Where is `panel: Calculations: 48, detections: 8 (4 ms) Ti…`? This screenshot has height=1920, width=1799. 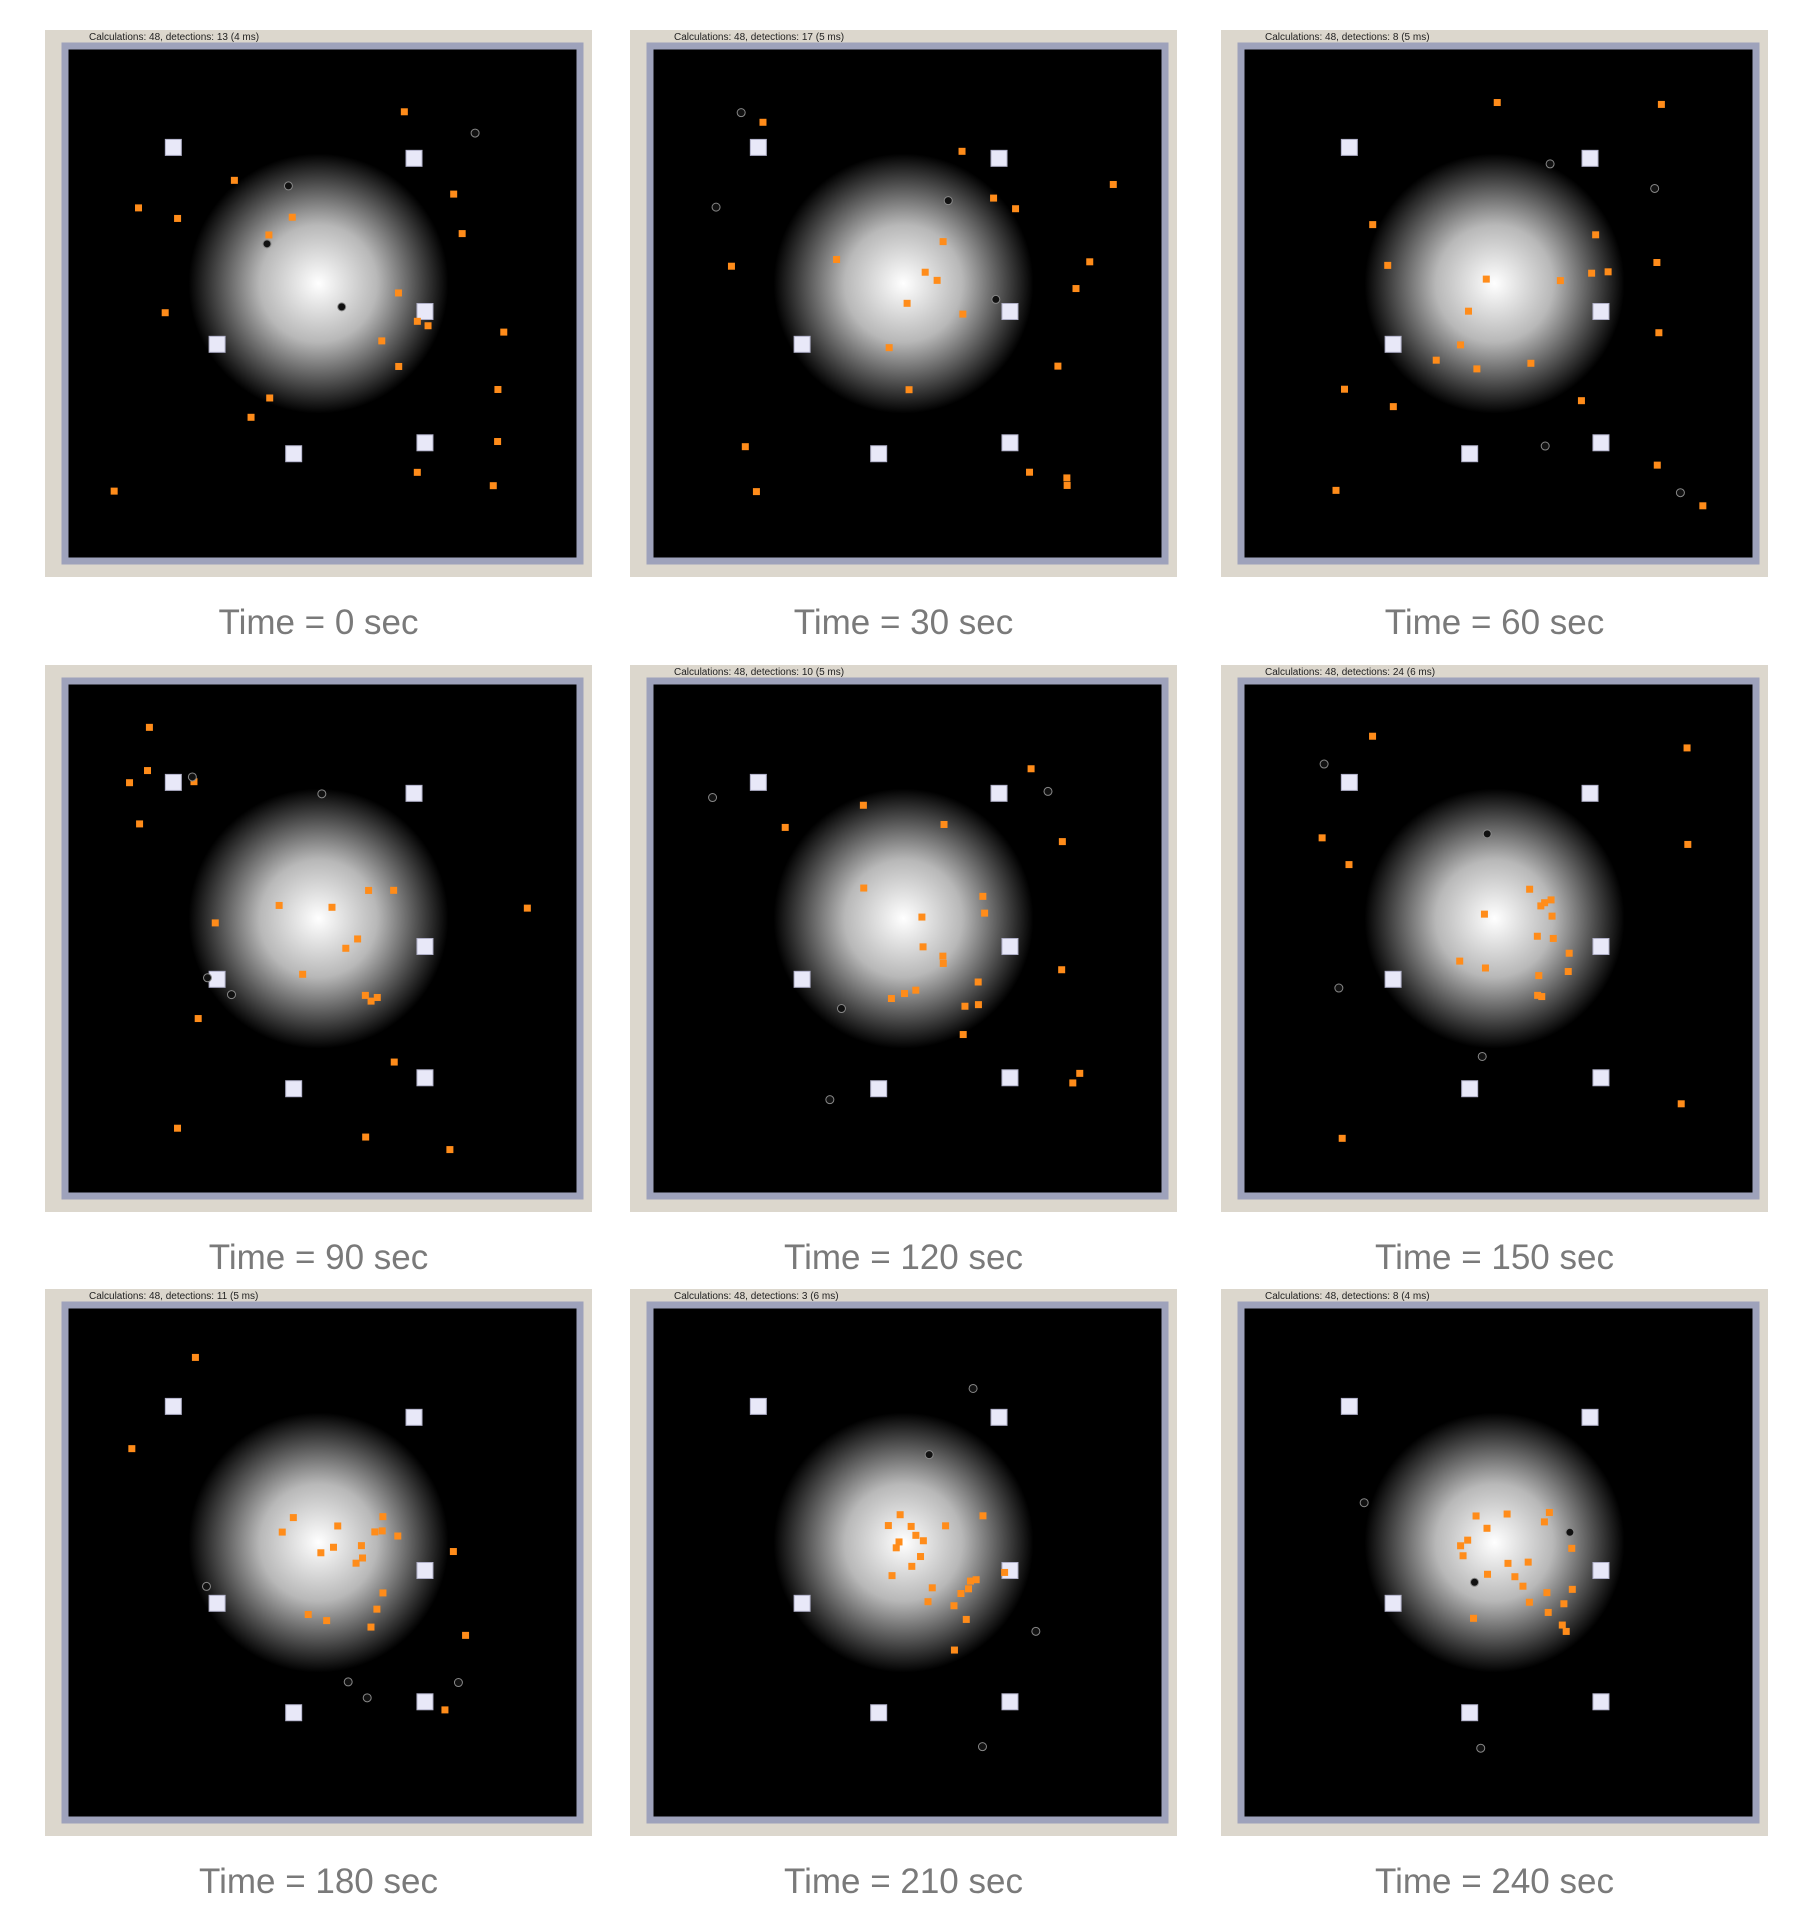
panel: Calculations: 48, detections: 8 (4 ms) Ti… is located at coordinates (1494, 1595).